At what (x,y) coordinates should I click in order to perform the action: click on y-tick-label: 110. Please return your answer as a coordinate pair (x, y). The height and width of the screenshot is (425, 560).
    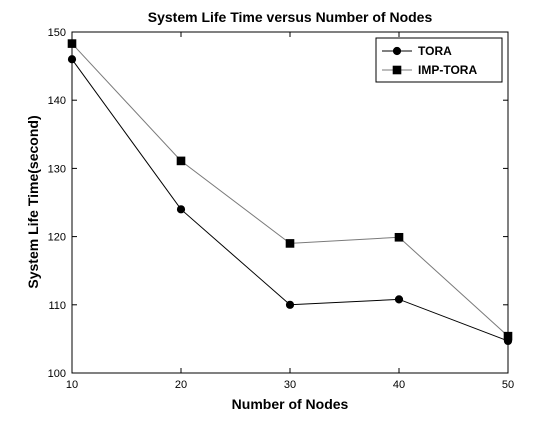
    Looking at the image, I should click on (57, 306).